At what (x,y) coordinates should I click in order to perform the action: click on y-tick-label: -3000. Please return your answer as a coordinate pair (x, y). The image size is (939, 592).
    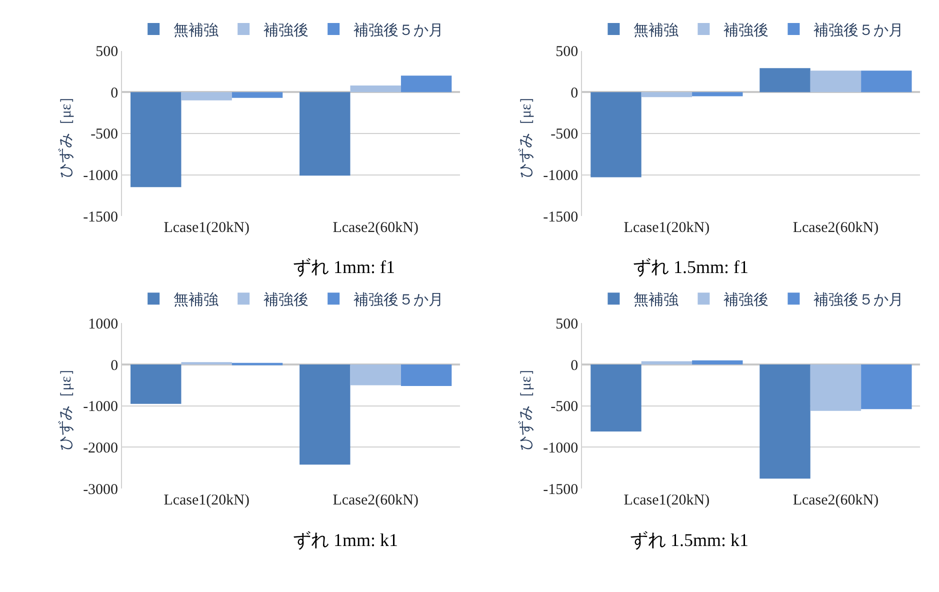
    Looking at the image, I should click on (100, 490).